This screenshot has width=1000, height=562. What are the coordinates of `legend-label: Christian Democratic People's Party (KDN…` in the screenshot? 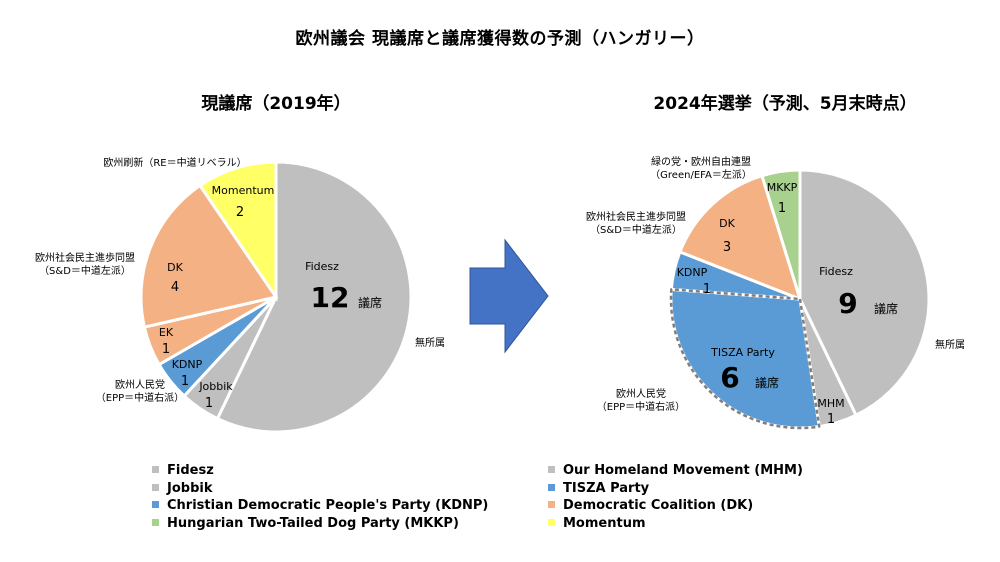 It's located at (328, 505).